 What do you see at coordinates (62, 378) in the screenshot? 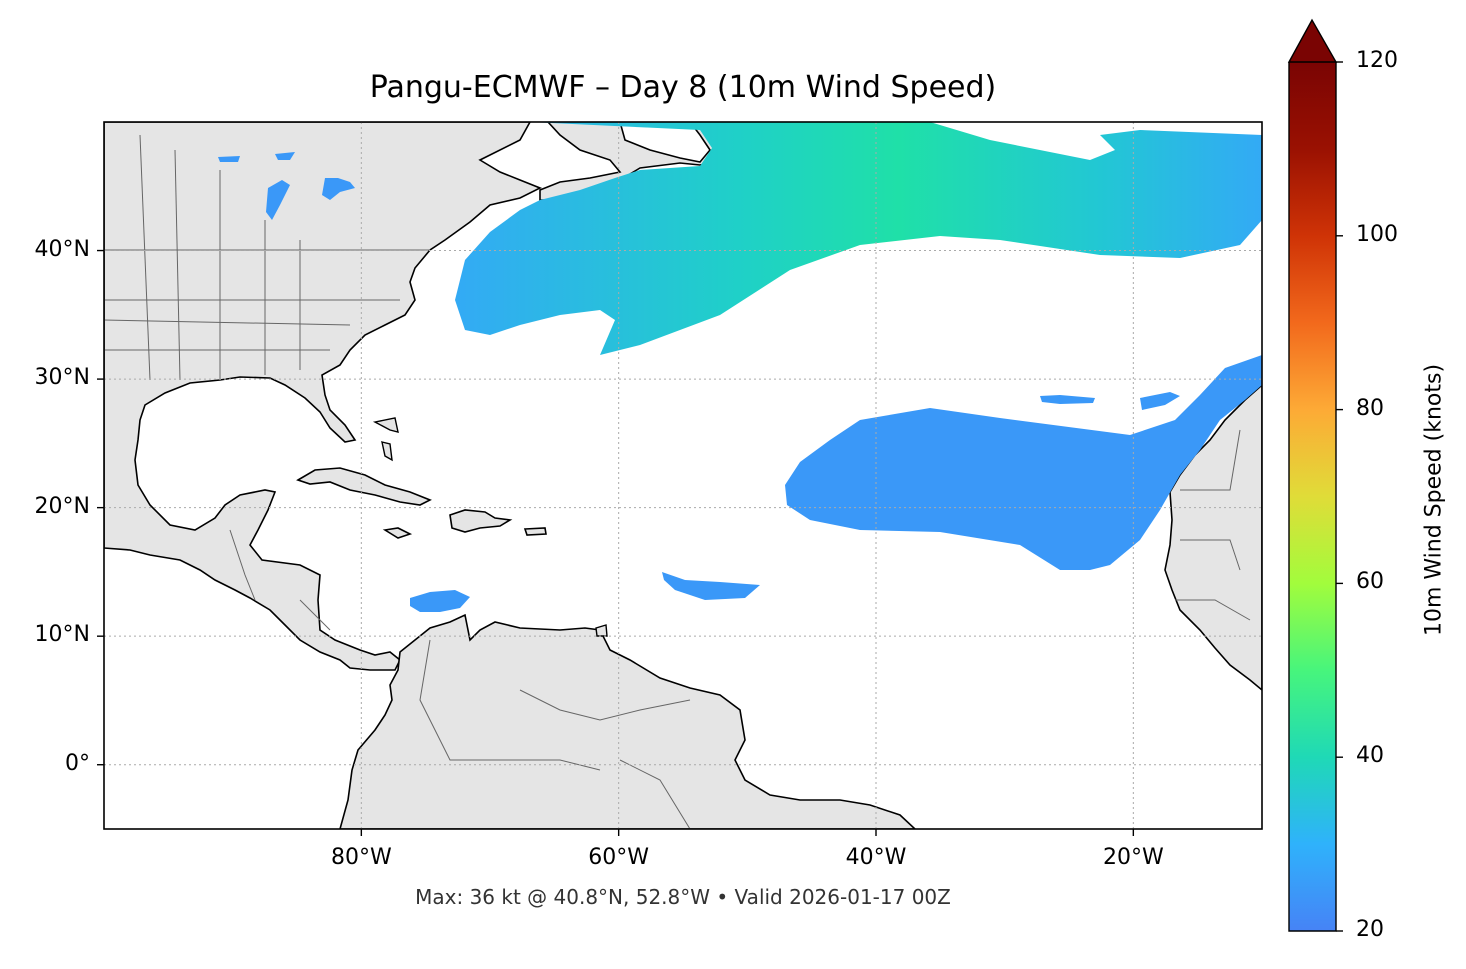
I see `lat-label: 30°N` at bounding box center [62, 378].